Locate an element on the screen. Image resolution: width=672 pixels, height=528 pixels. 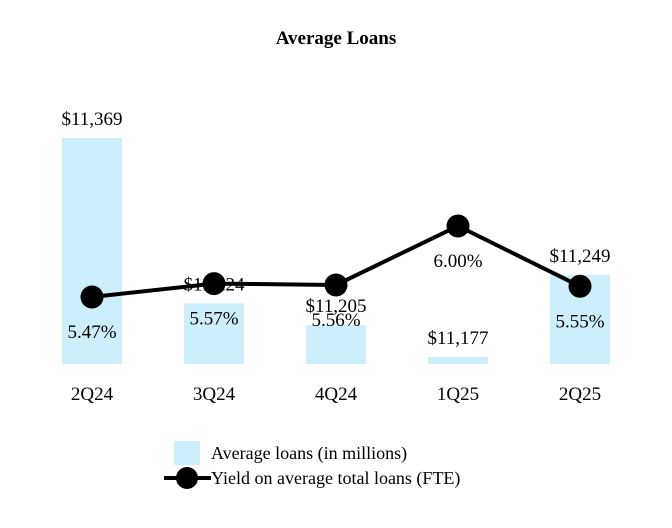
bar-4Q24 is located at coordinates (336, 344).